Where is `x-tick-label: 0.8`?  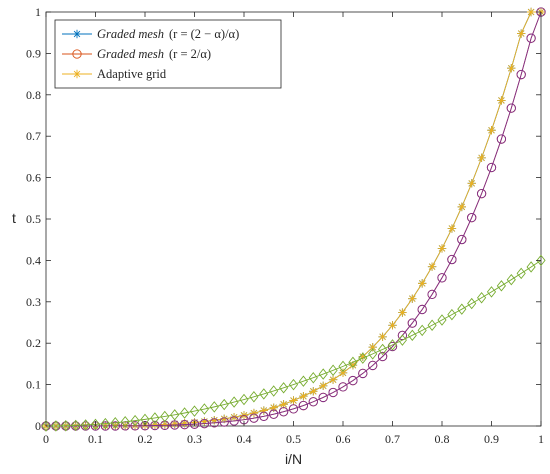 x-tick-label: 0.8 is located at coordinates (442, 439).